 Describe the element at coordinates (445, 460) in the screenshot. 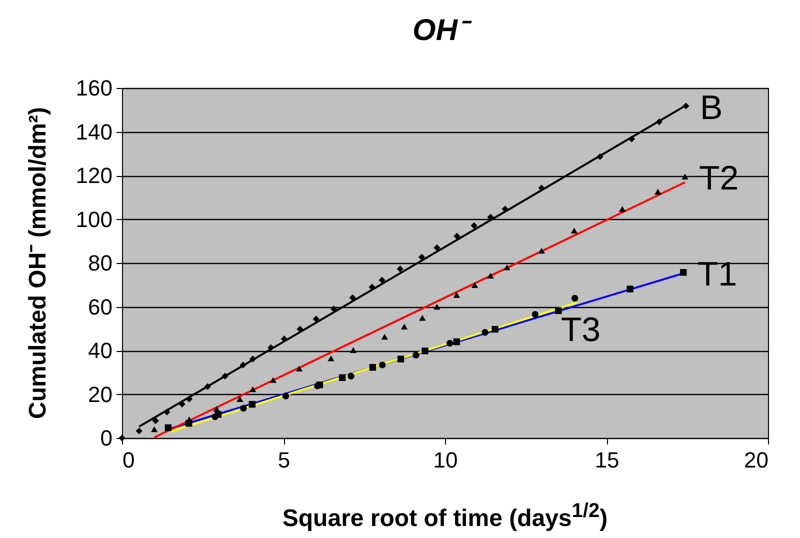

I see `x-tick-label: 10` at that location.